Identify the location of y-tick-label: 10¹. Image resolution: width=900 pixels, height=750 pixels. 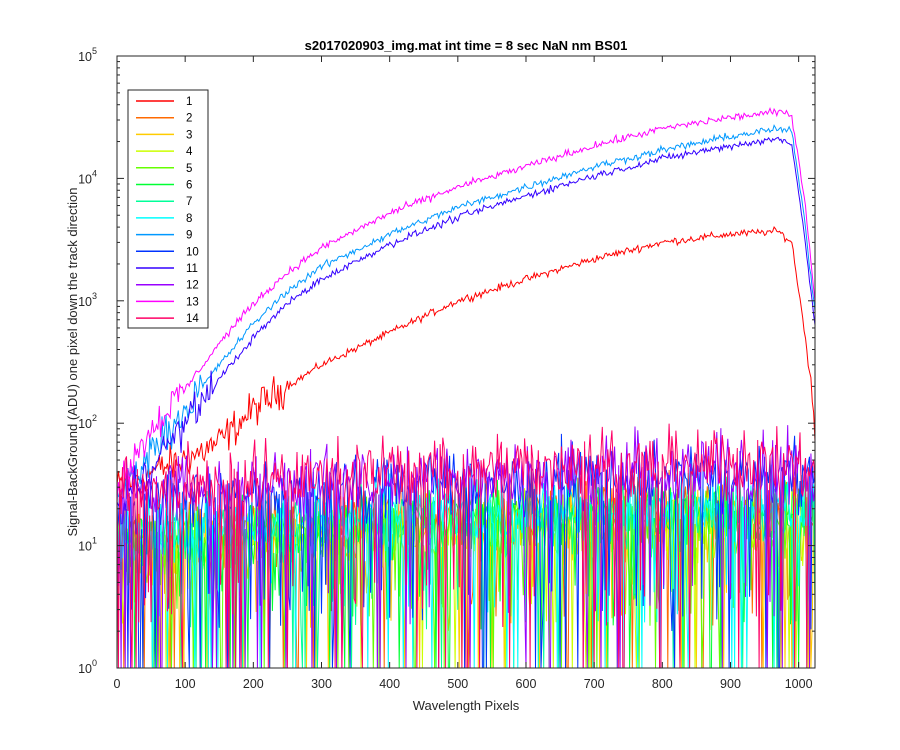
(87, 545).